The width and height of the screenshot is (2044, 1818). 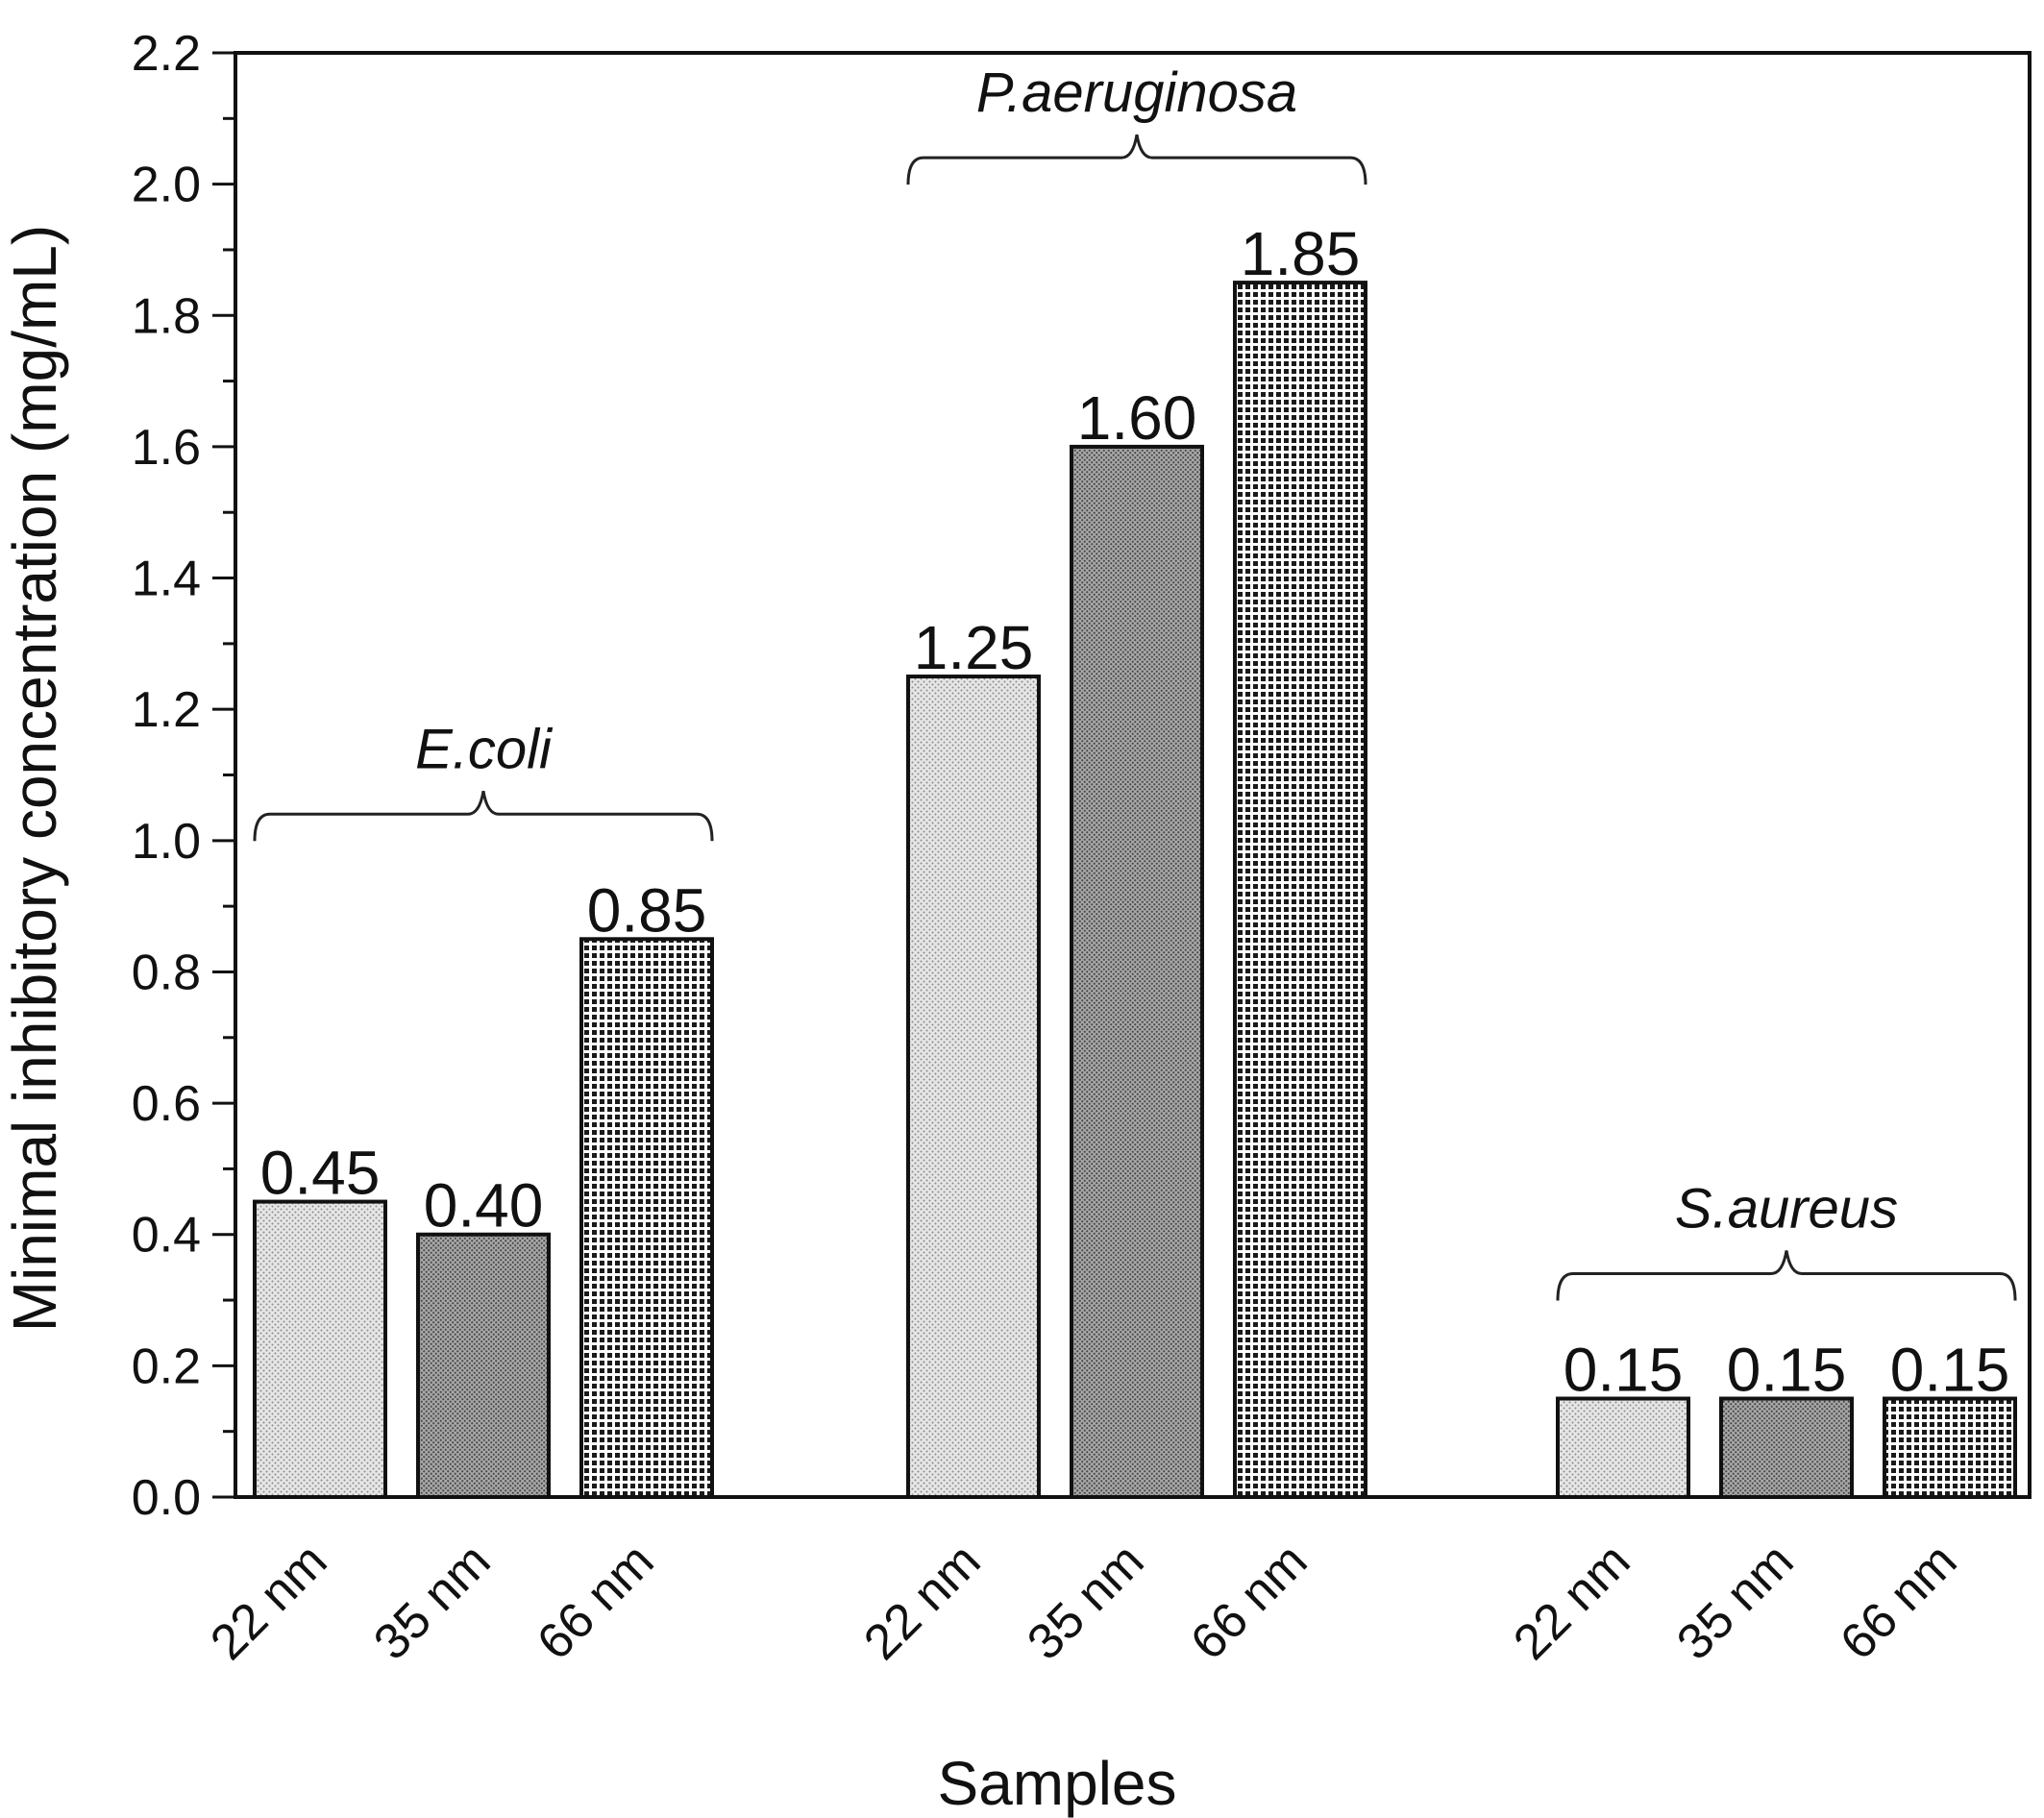 I want to click on group-label: E.coli, so click(x=484, y=749).